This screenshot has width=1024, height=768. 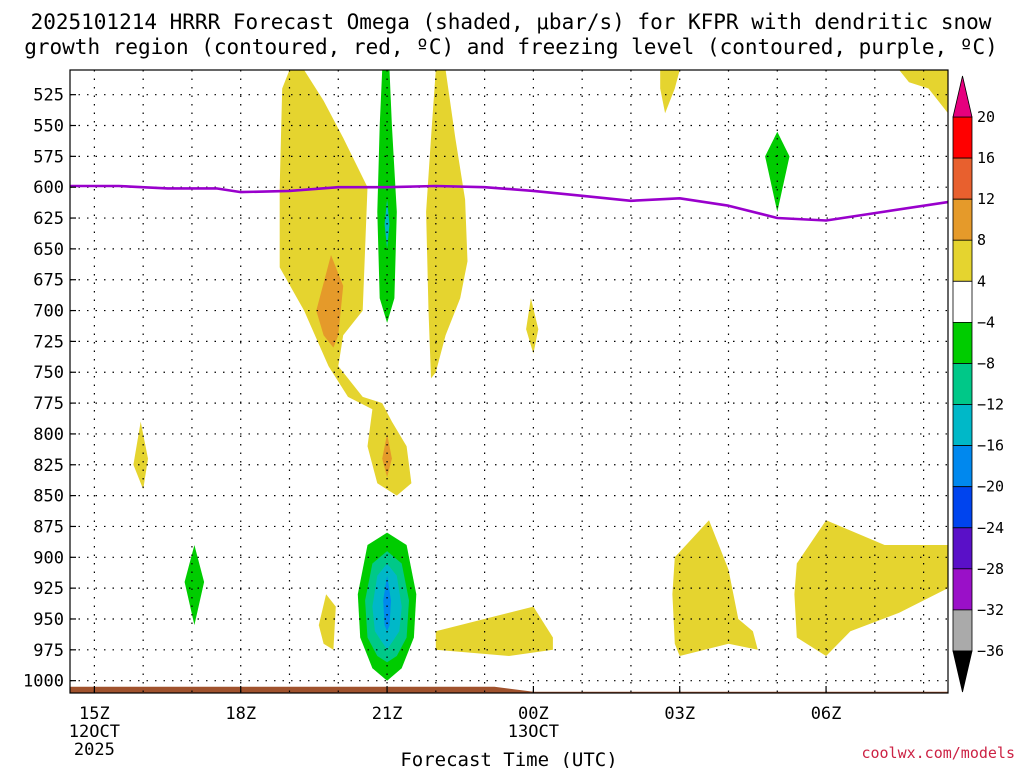 I want to click on colorbar-label-0: 20, so click(x=986, y=117).